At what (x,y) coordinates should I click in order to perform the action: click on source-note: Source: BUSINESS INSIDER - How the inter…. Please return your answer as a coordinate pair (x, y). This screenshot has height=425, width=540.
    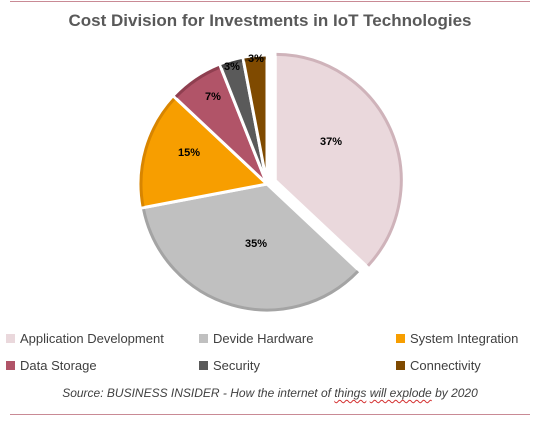
    Looking at the image, I should click on (270, 393).